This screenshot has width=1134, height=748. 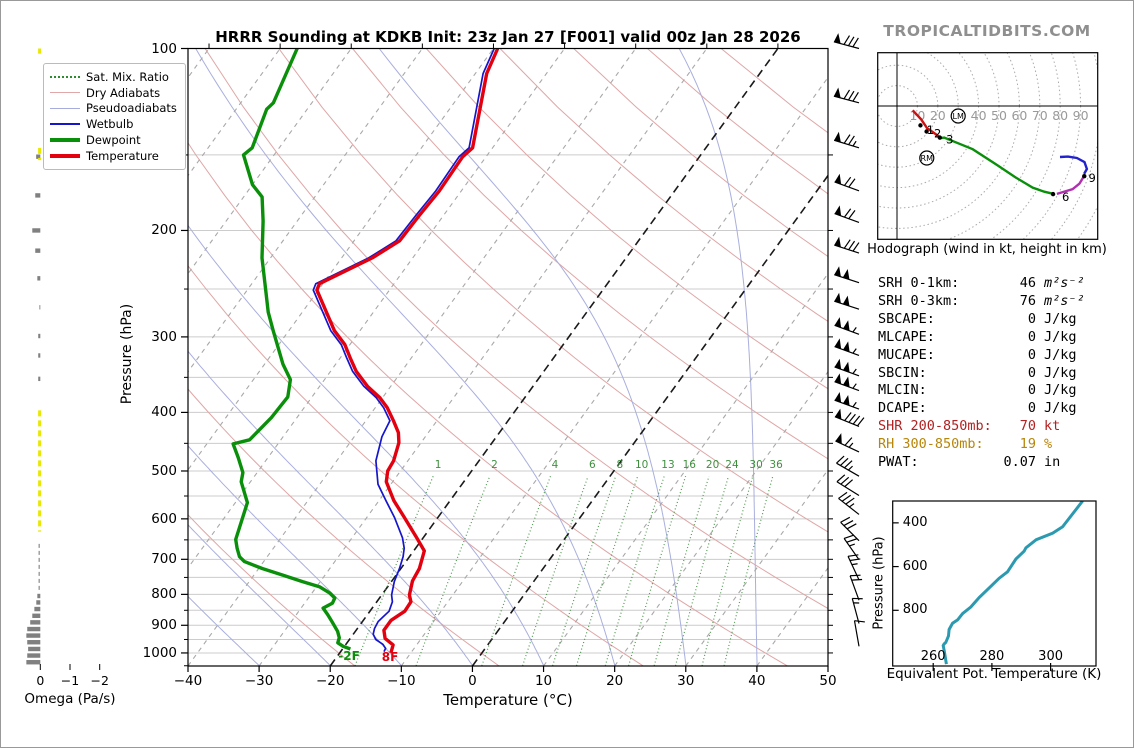 What do you see at coordinates (407, 351) in the screenshot?
I see `temperature-trace` at bounding box center [407, 351].